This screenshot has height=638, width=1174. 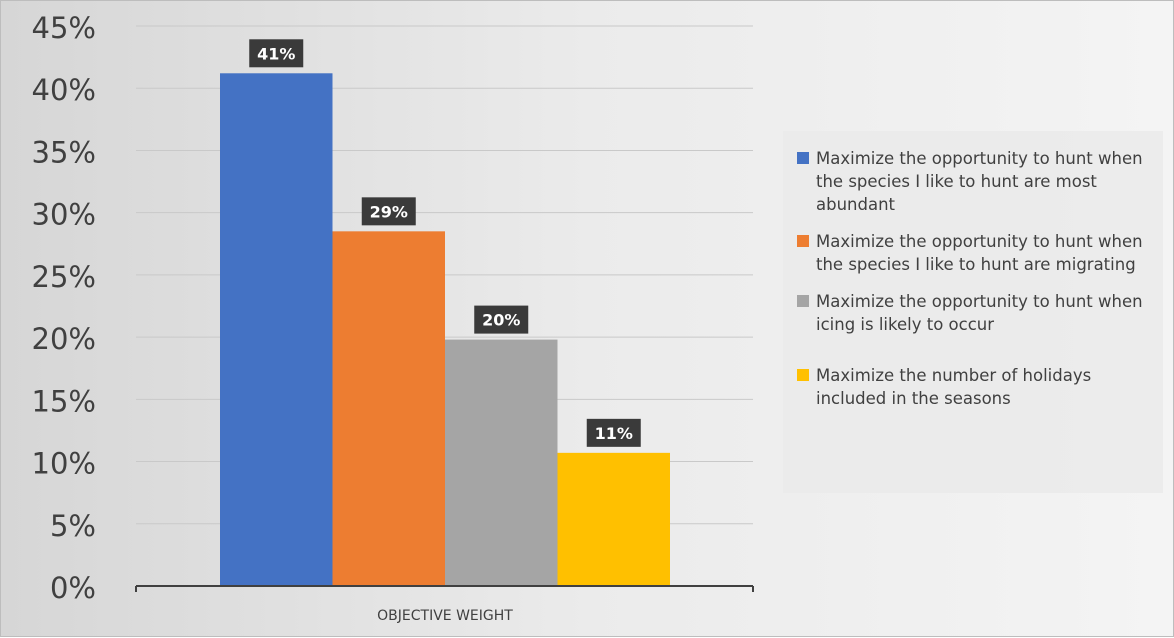 I want to click on data-label: 41%, so click(x=276, y=53).